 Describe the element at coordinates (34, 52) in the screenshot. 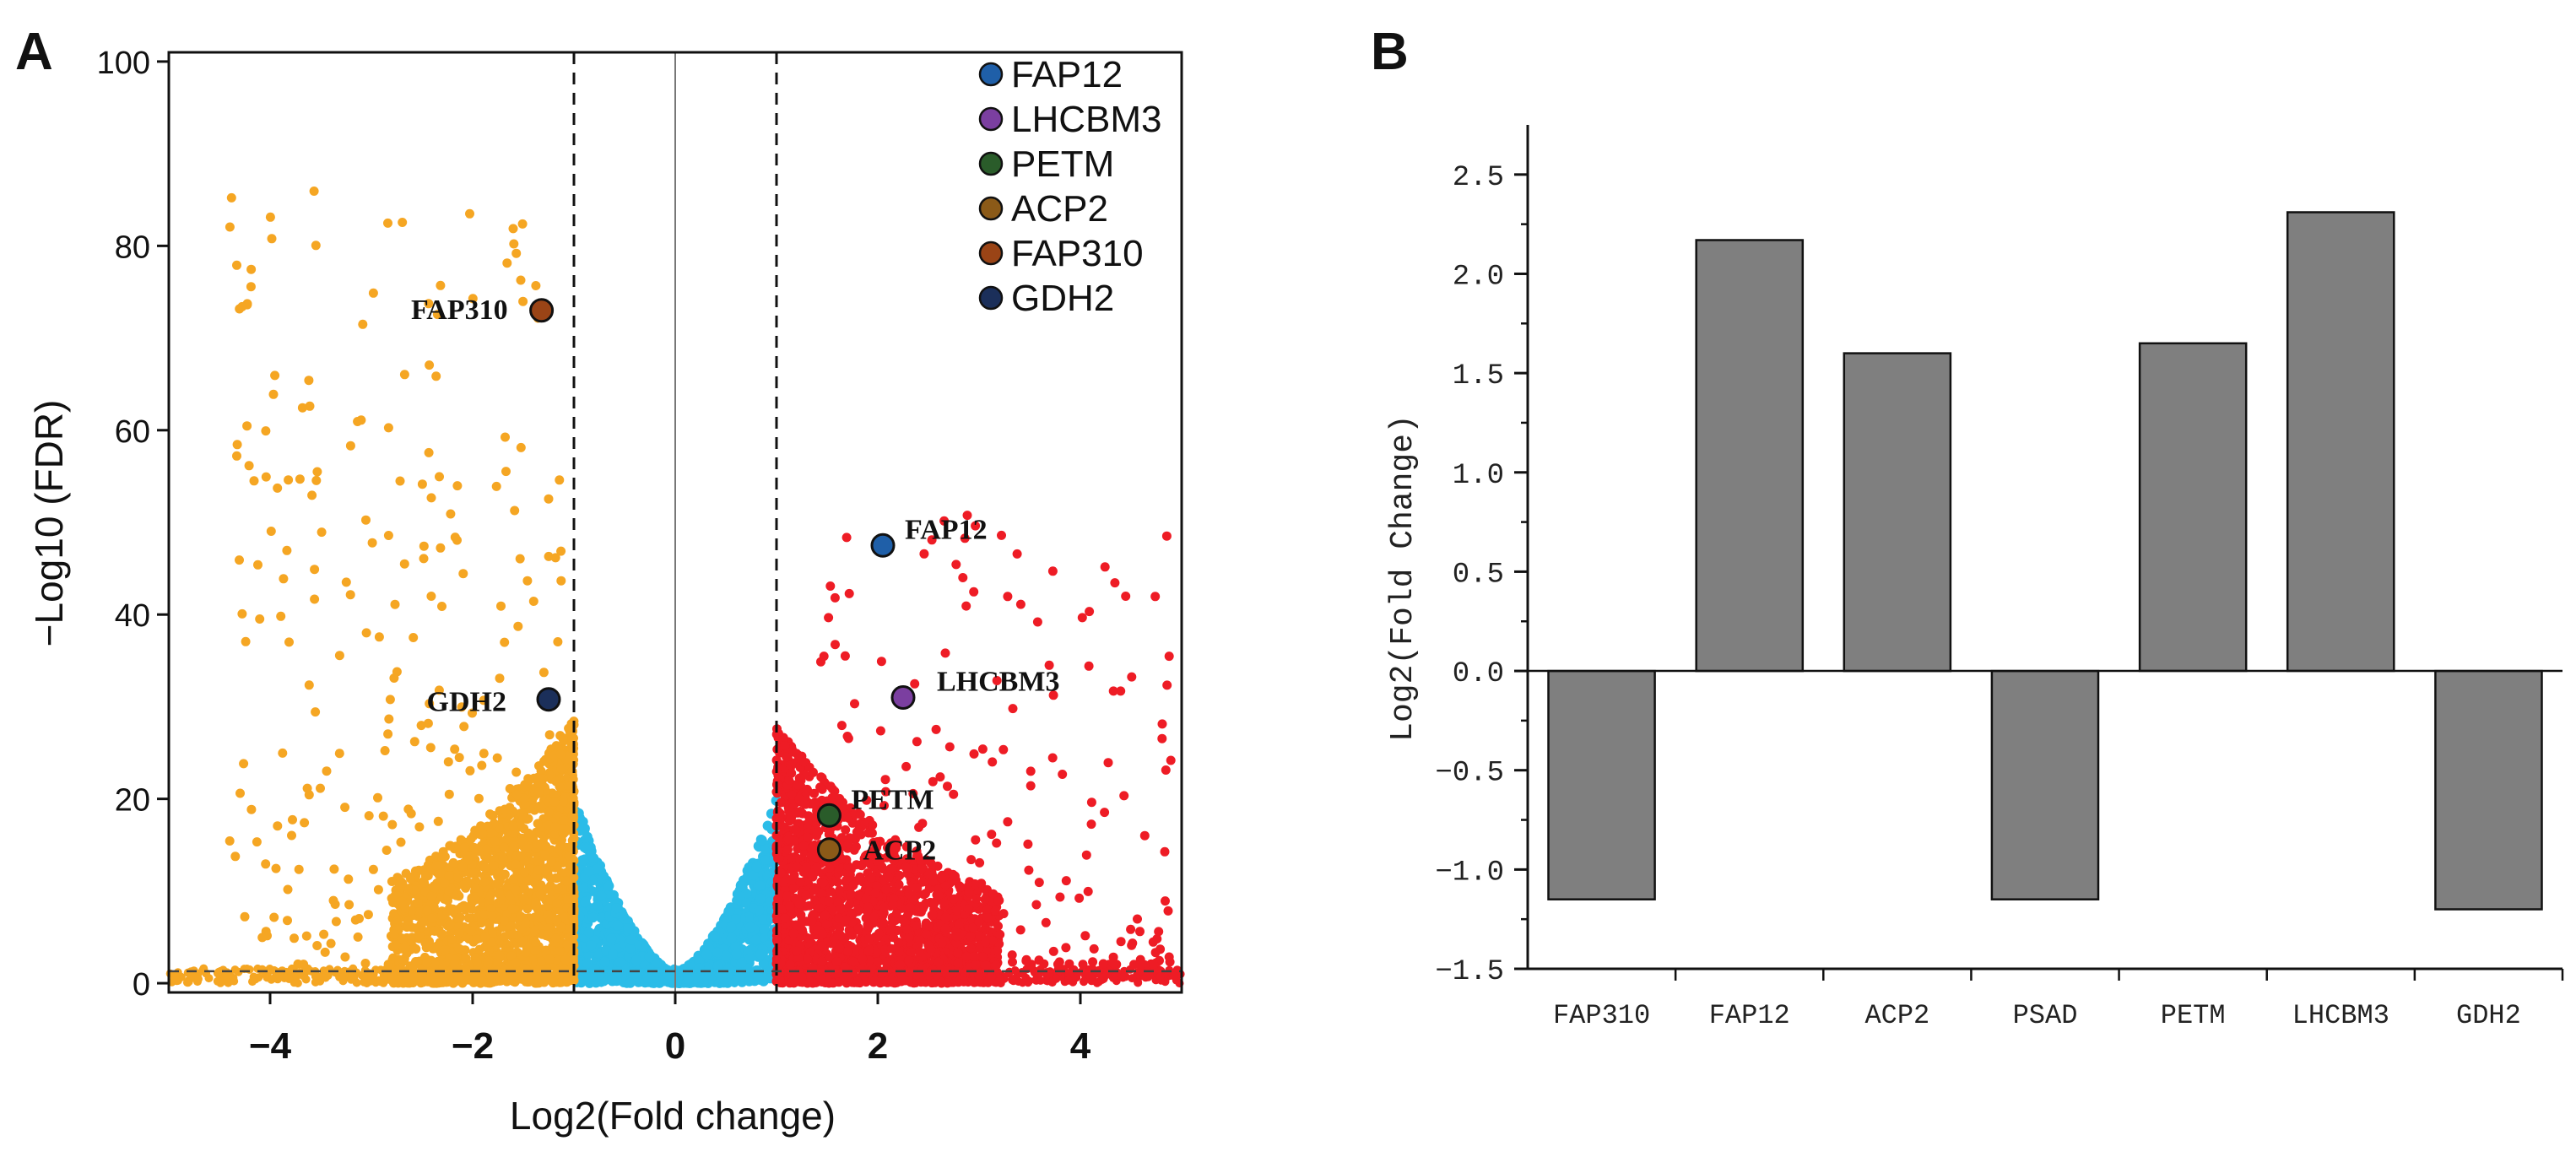

I see `panel-a-label: A` at that location.